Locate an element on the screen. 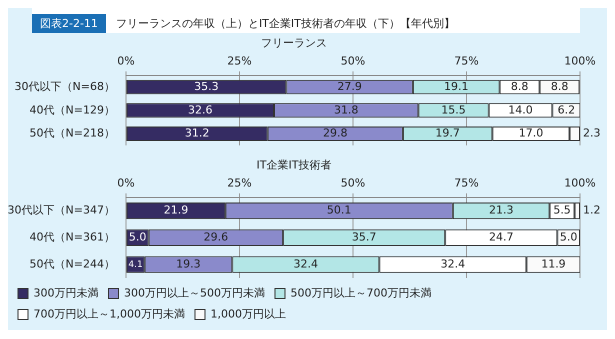 The height and width of the screenshot is (339, 615). data-label: 35.7 is located at coordinates (364, 237).